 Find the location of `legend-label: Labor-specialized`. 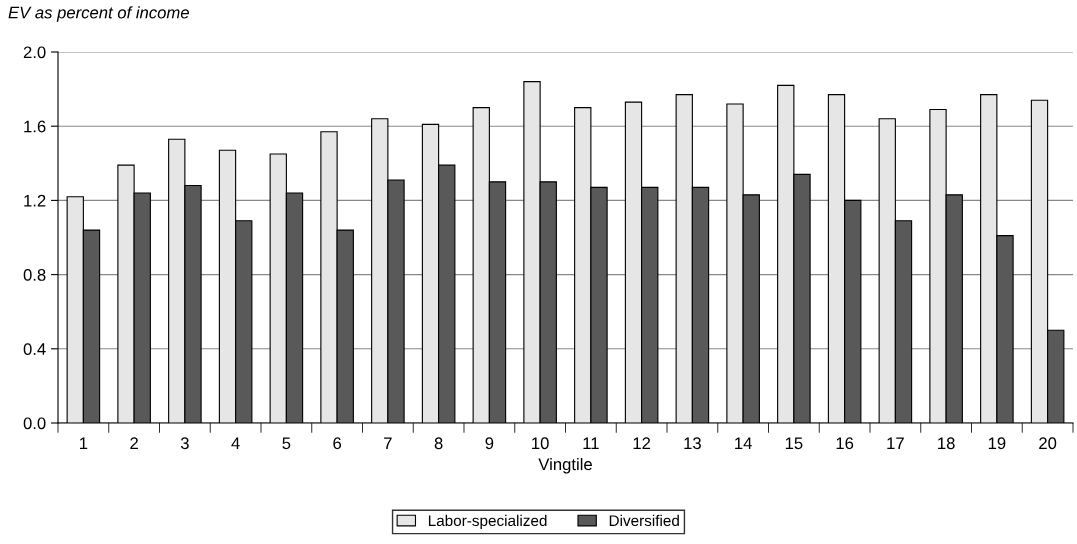

legend-label: Labor-specialized is located at coordinates (487, 522).